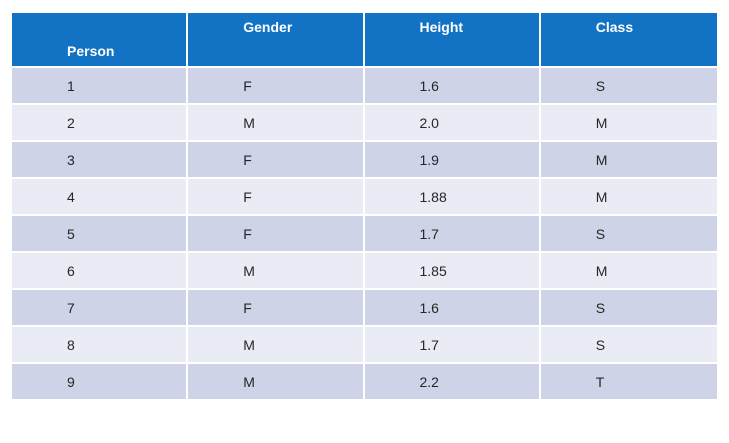 This screenshot has width=729, height=443. Describe the element at coordinates (452, 160) in the screenshot. I see `table-cell: 1.9` at that location.